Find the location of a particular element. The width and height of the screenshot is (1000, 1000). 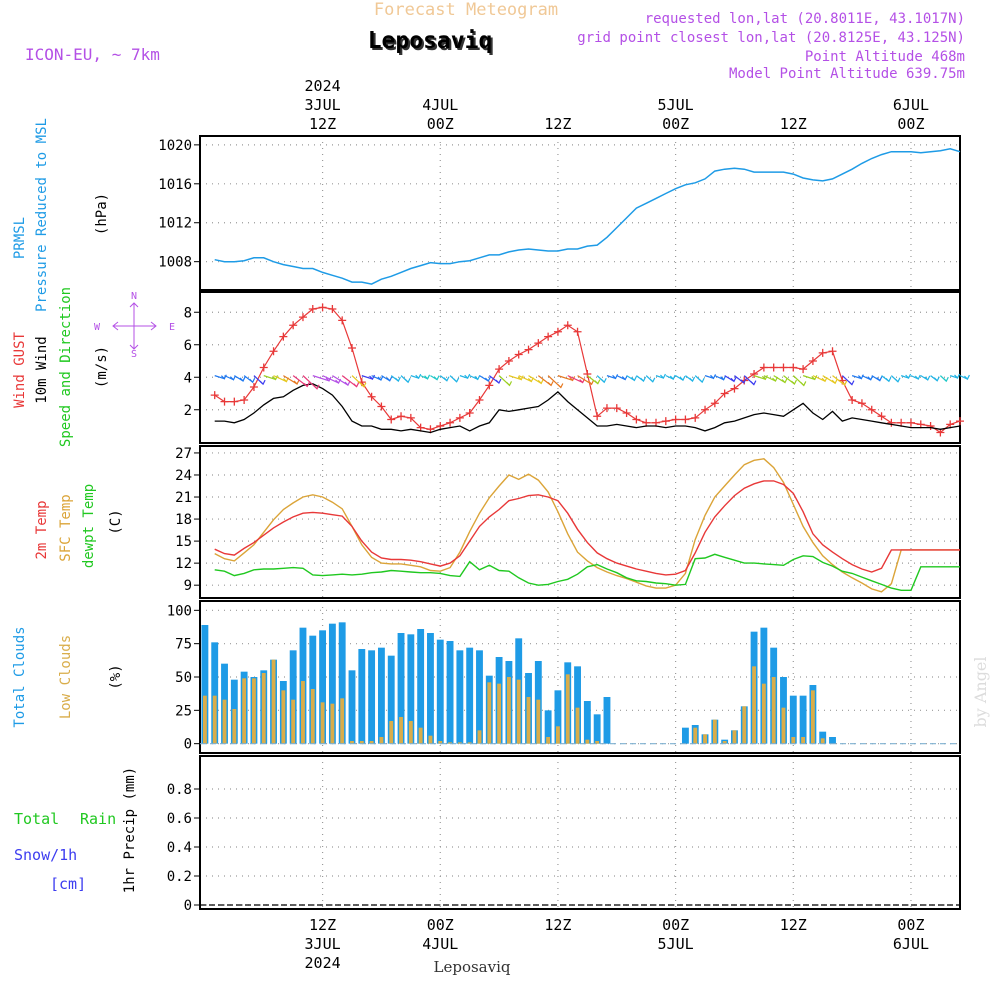

pressure-line is located at coordinates (587, 216).